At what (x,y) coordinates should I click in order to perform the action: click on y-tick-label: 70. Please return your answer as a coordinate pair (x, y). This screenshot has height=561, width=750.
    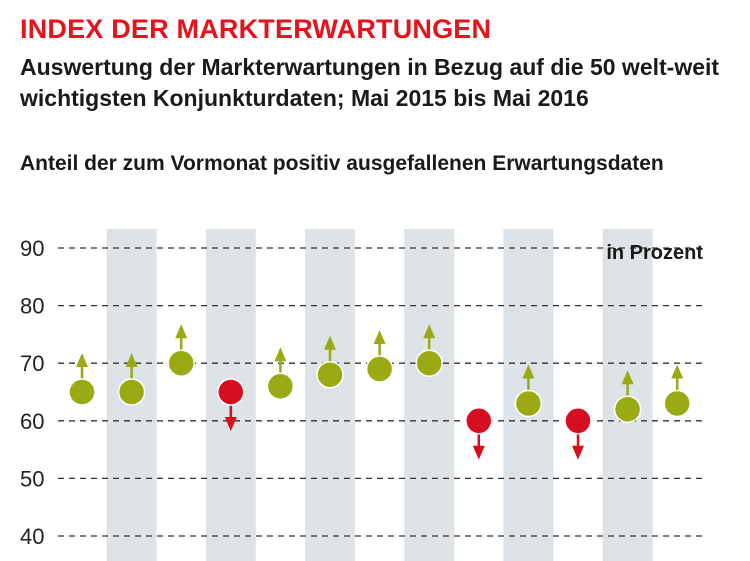
    Looking at the image, I should click on (32, 363).